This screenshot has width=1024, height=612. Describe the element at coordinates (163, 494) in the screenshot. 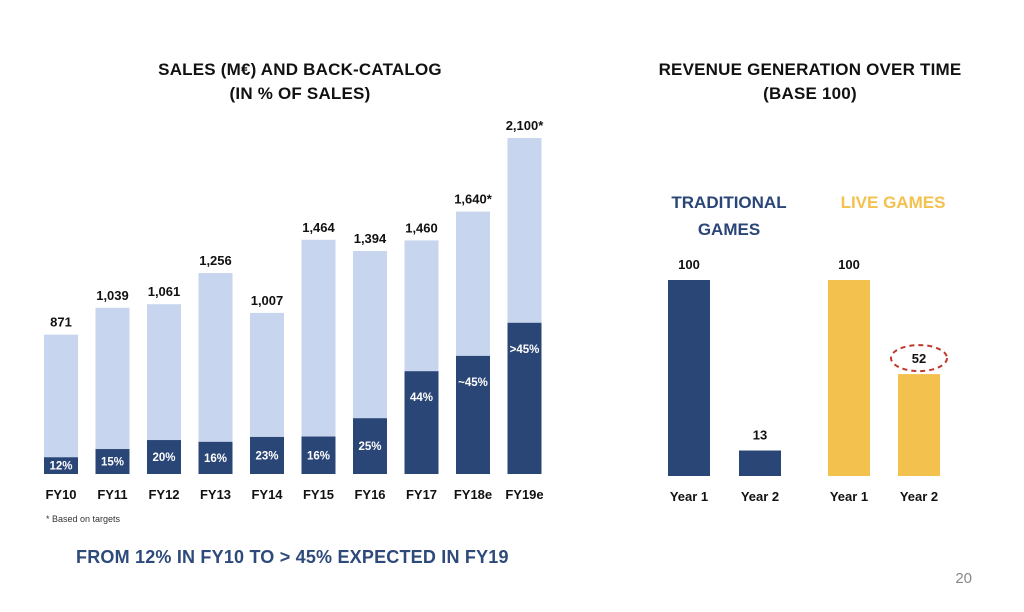

I see `sales-category-label: FY12` at that location.